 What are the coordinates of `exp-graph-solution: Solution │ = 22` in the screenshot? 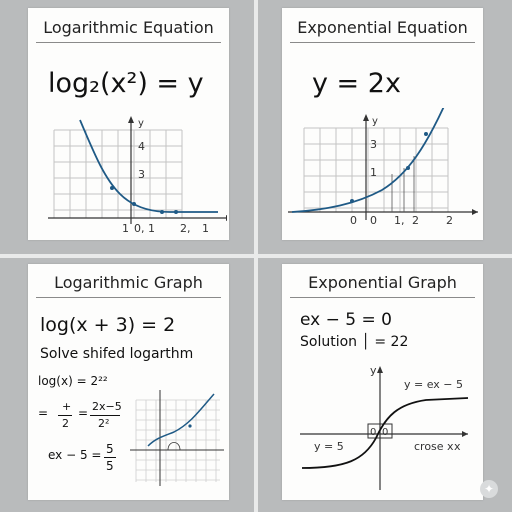 It's located at (354, 342).